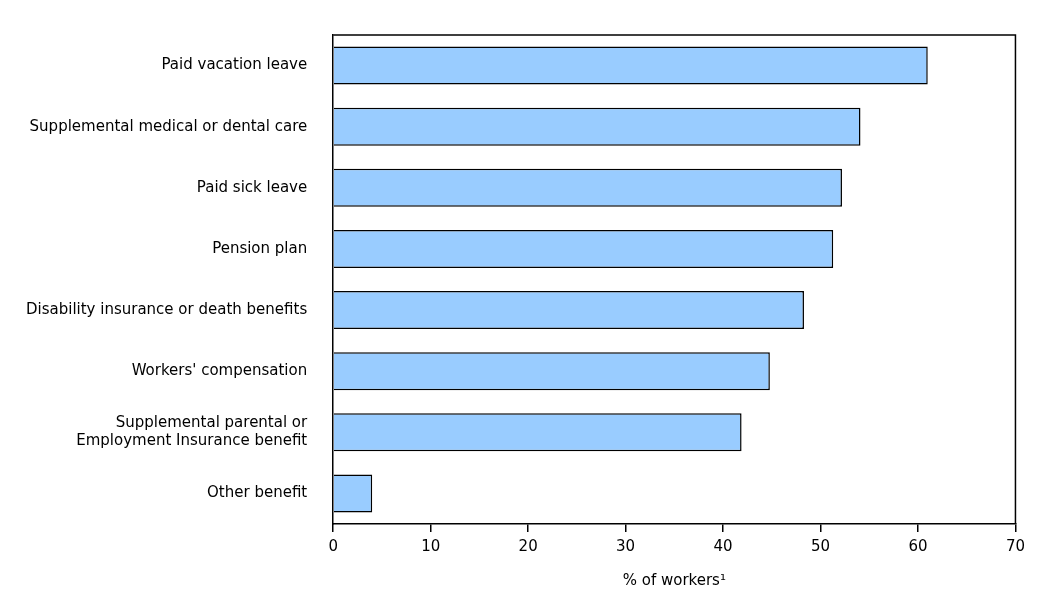 This screenshot has width=1039, height=606. What do you see at coordinates (1015, 545) in the screenshot?
I see `x-tick-label: 70` at bounding box center [1015, 545].